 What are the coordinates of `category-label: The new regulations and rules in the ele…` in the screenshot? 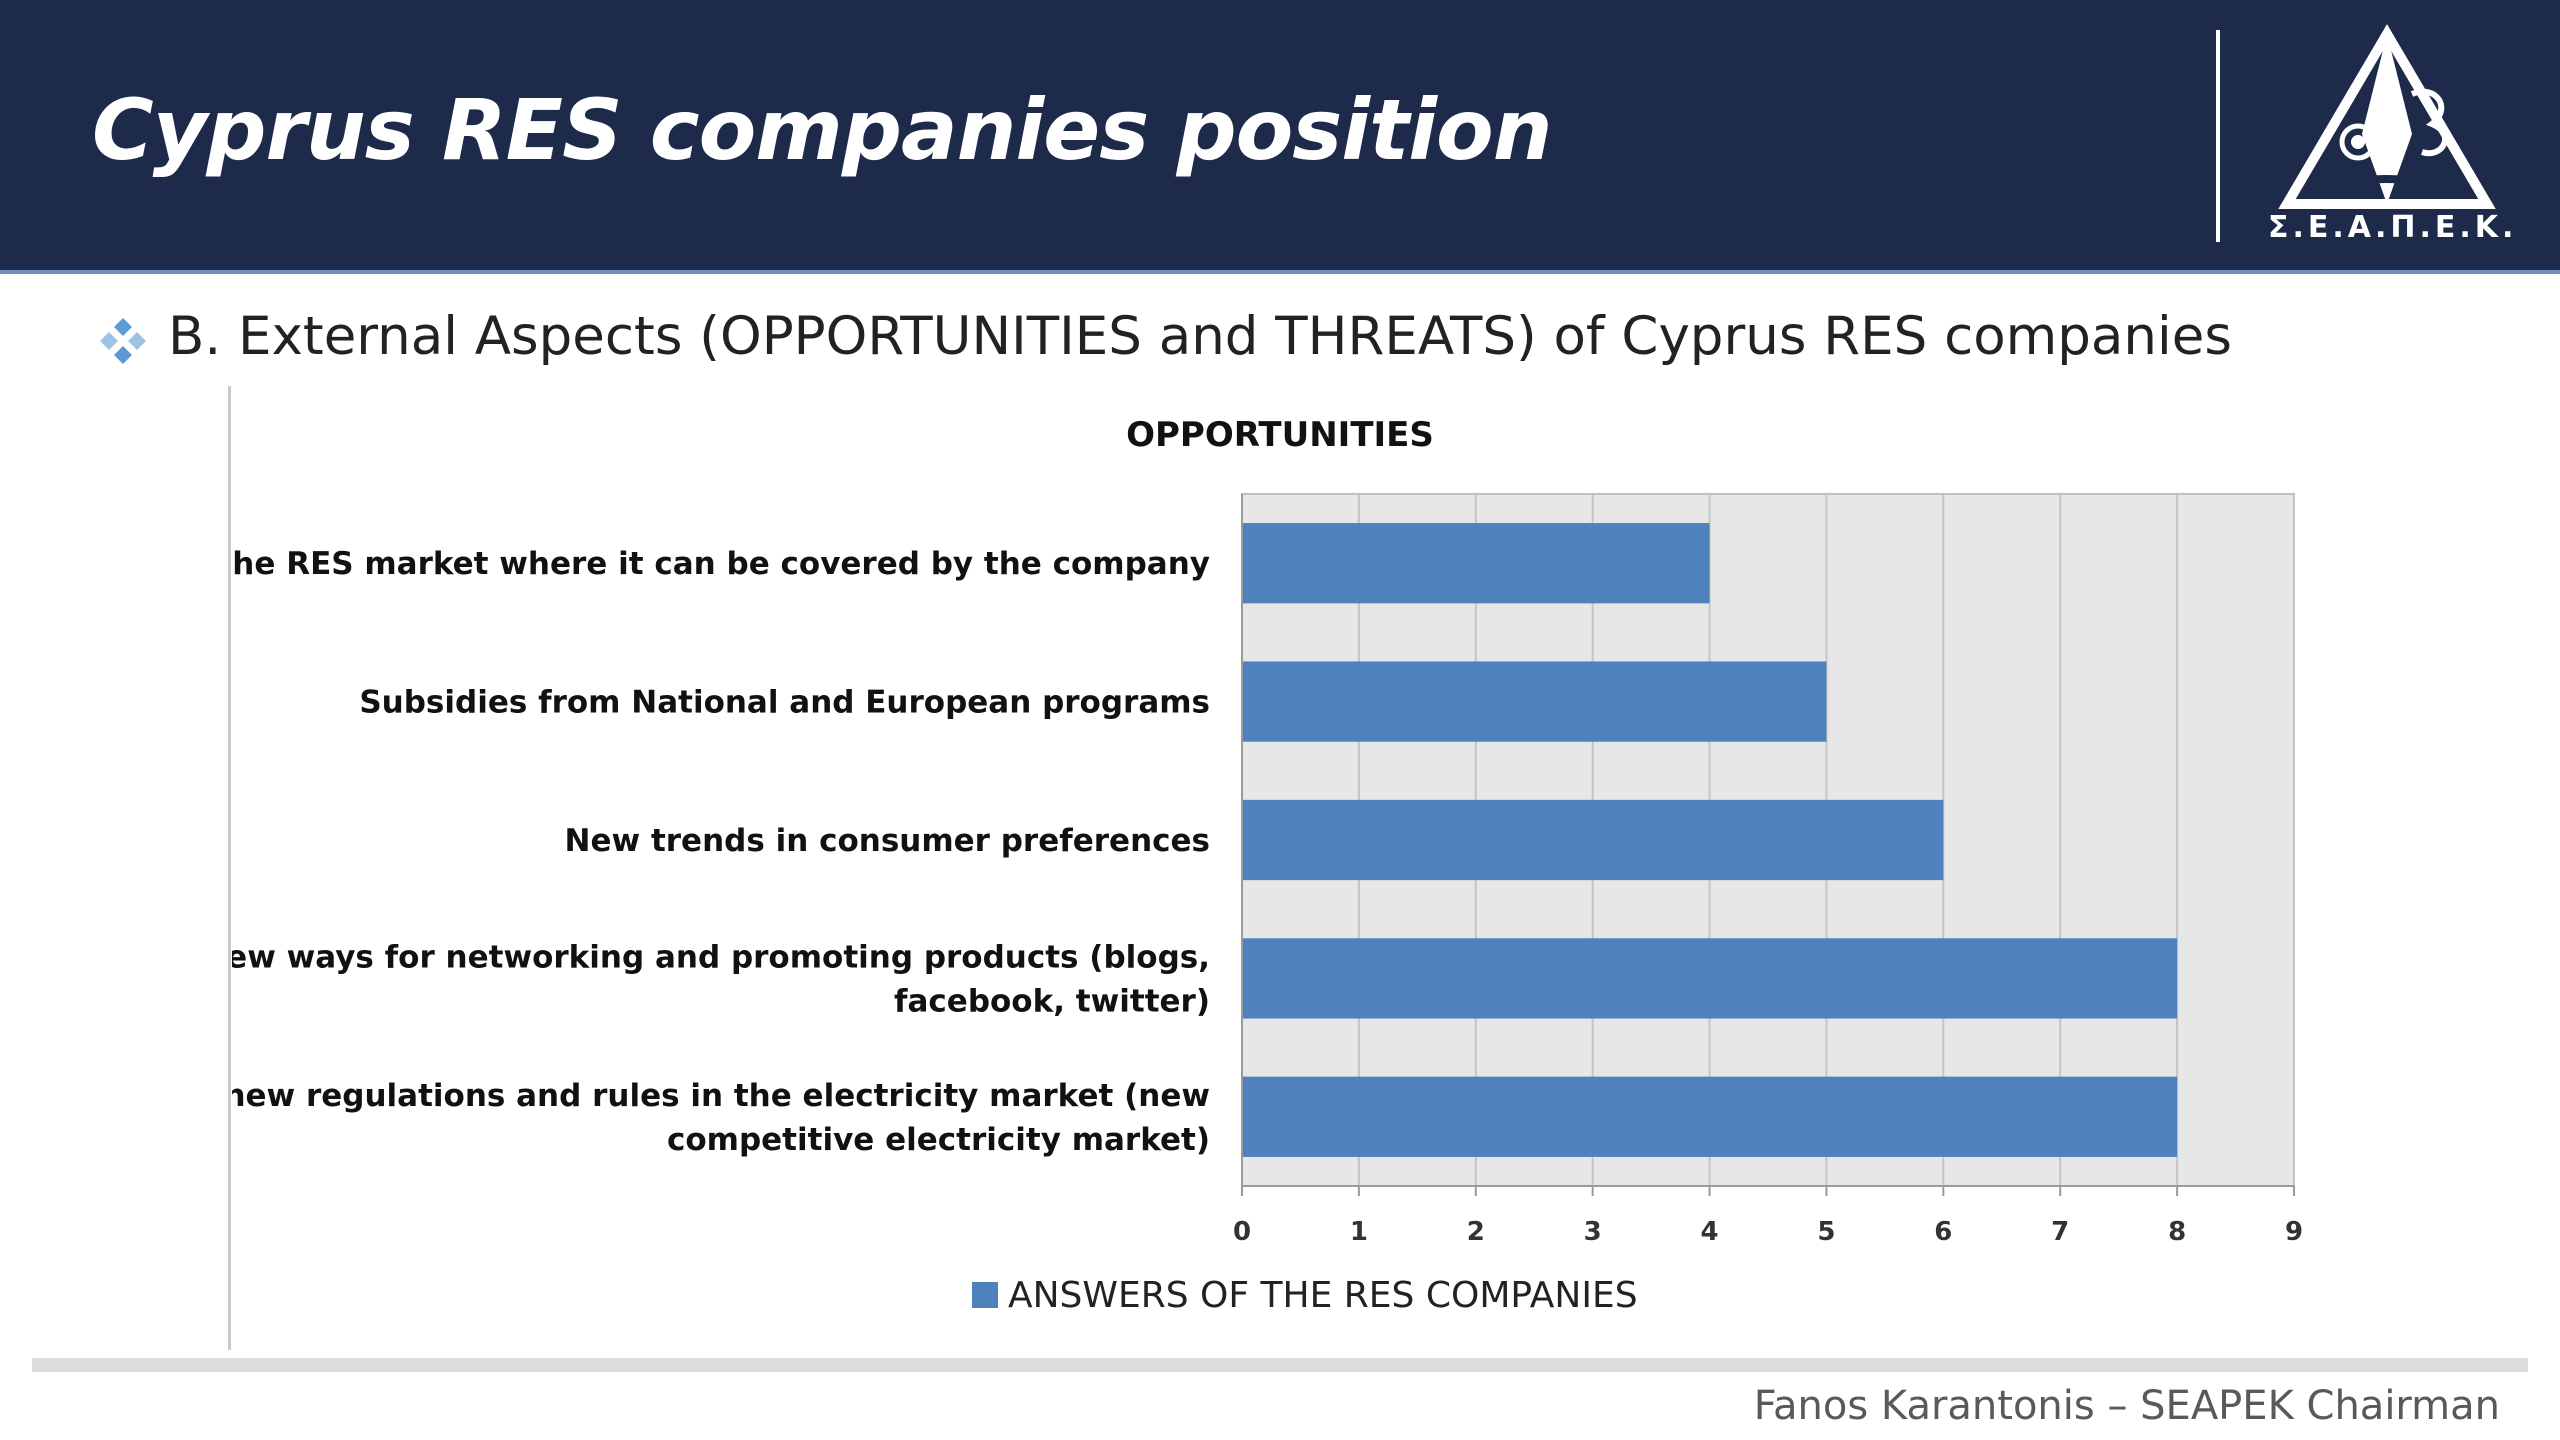 It's located at (721, 1096).